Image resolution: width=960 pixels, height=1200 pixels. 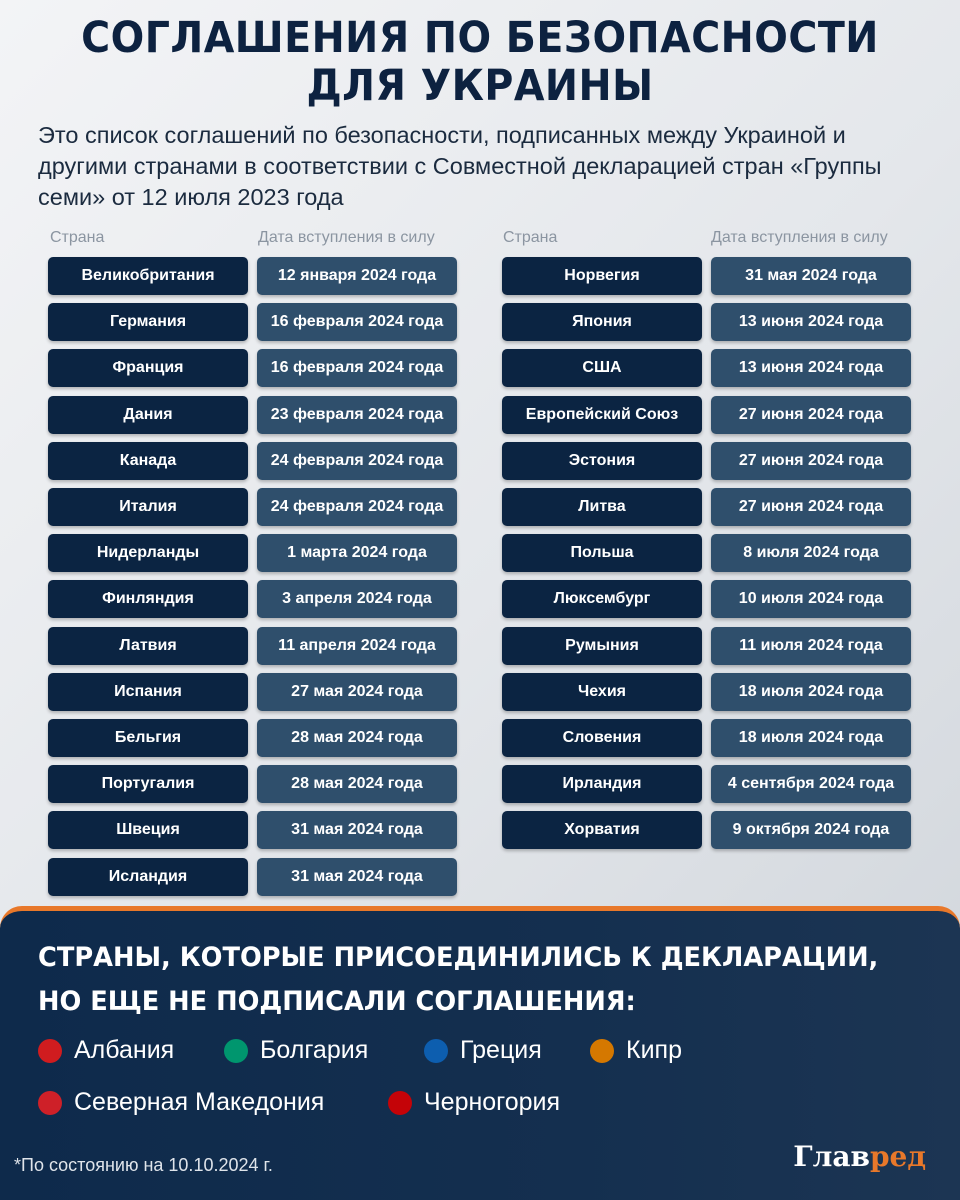 I want to click on date-cell: 11 июля 2024 года, so click(x=811, y=645).